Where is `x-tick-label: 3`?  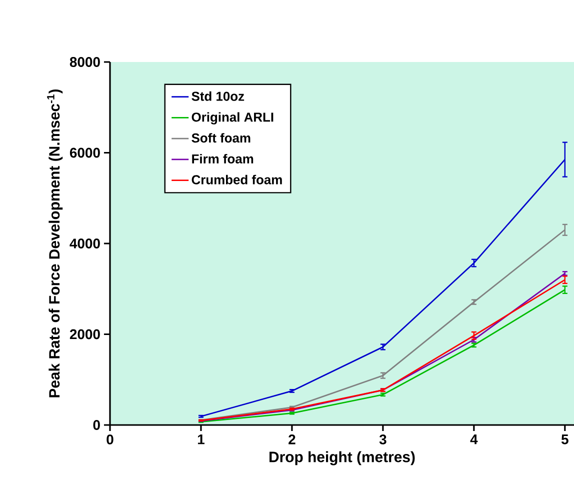 x-tick-label: 3 is located at coordinates (382, 439).